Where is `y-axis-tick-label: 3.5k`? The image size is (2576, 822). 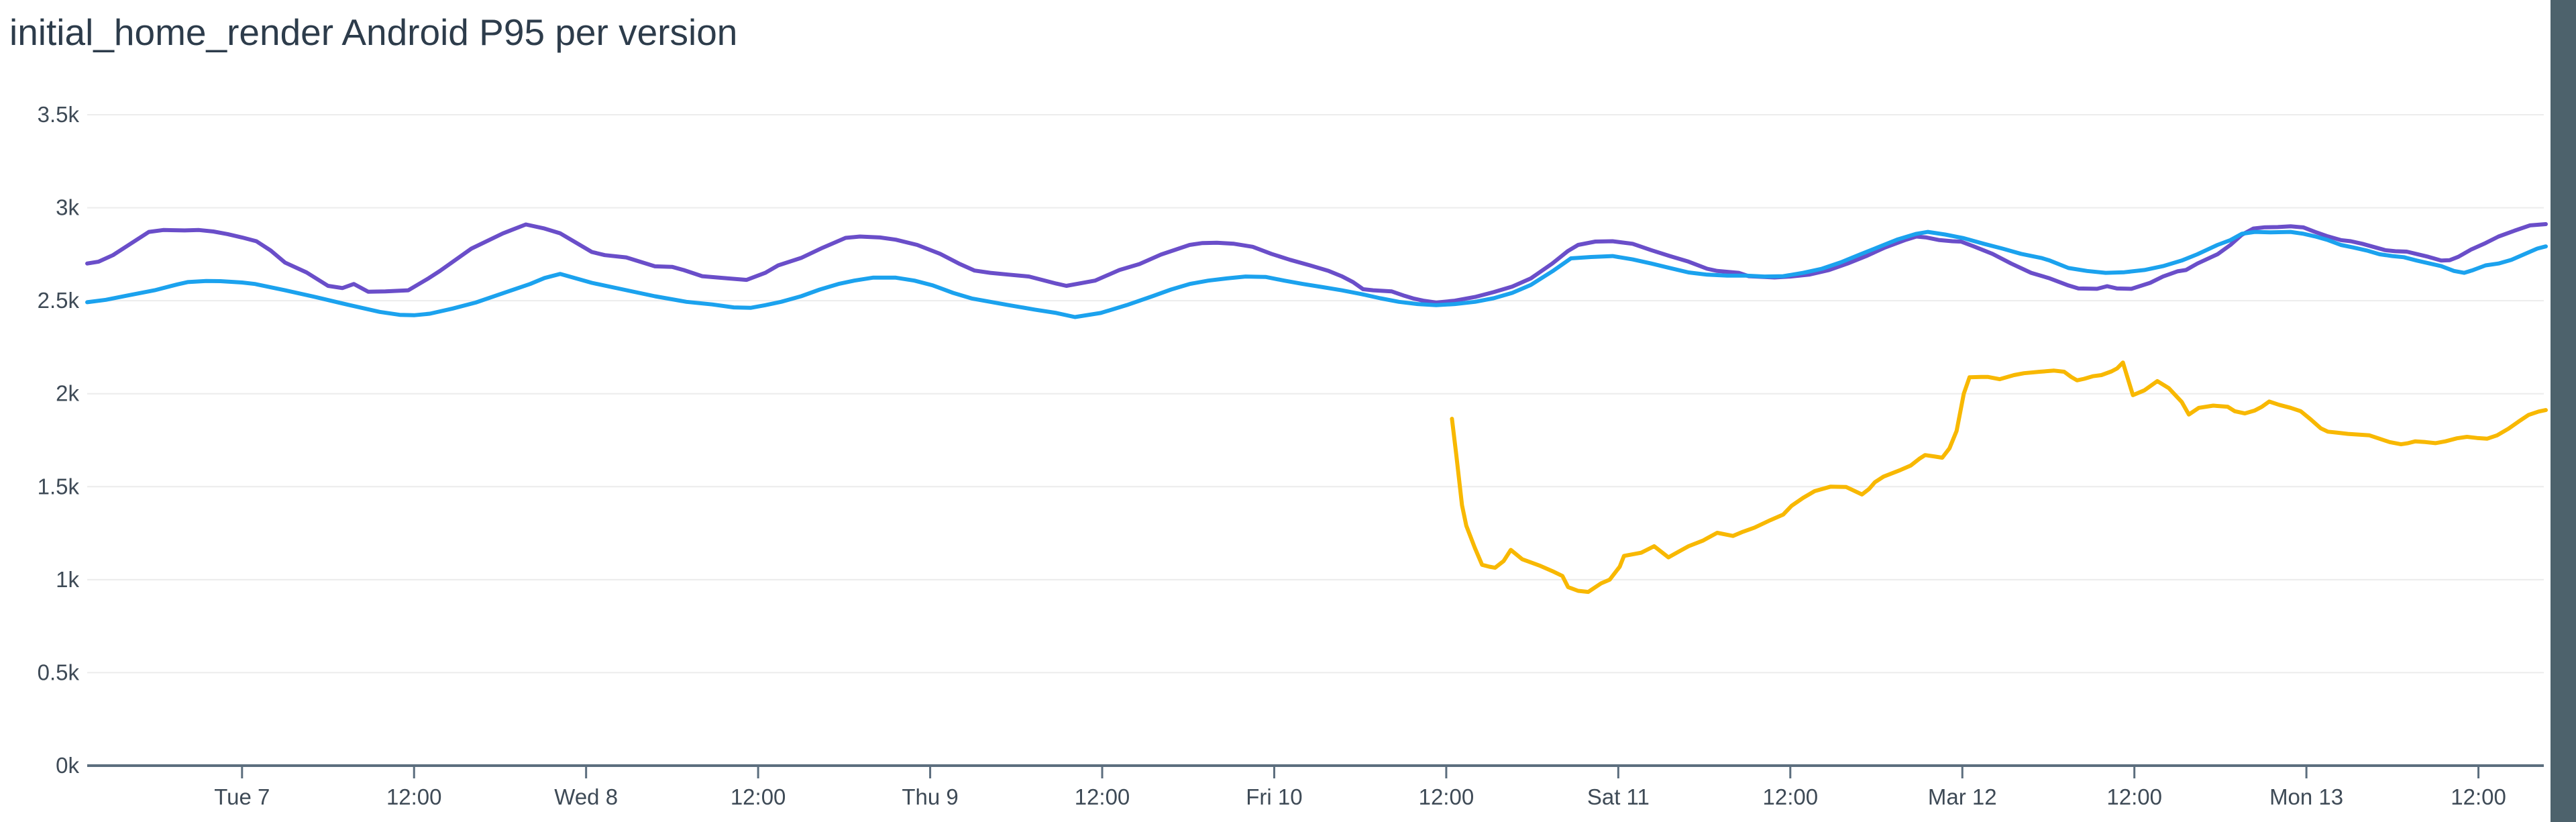
y-axis-tick-label: 3.5k is located at coordinates (59, 115).